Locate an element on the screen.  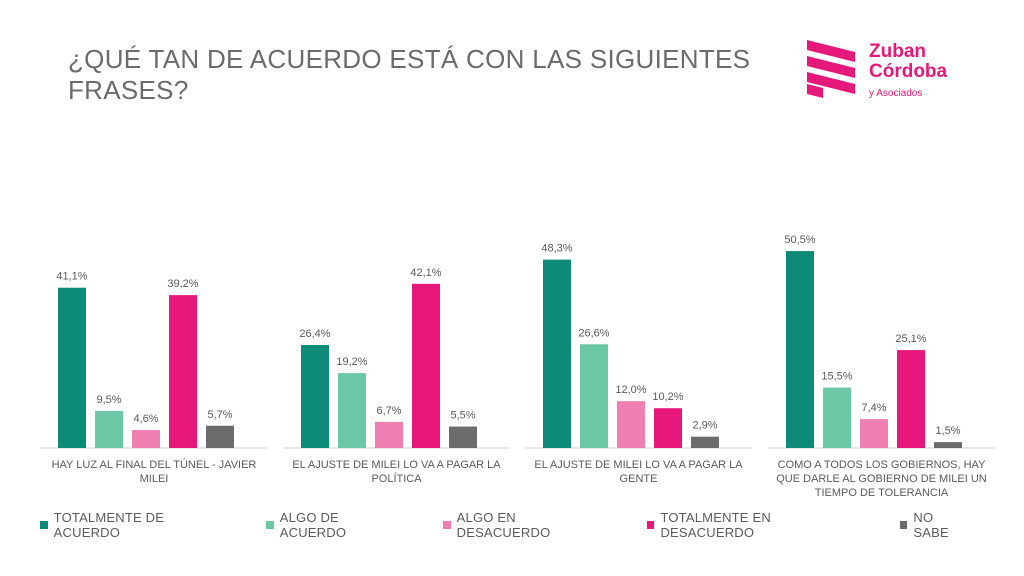
category-label-4-line-1: COMO A TODOS LOS GOBIERNOS, HAY is located at coordinates (882, 465).